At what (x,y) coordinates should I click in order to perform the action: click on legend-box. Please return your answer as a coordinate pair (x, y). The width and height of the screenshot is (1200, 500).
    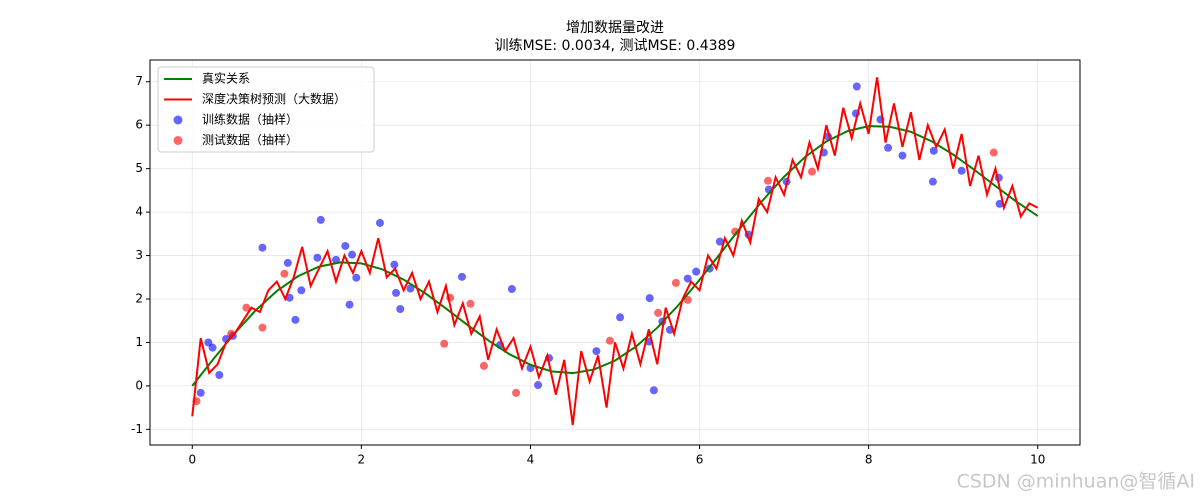
    Looking at the image, I should click on (266, 109).